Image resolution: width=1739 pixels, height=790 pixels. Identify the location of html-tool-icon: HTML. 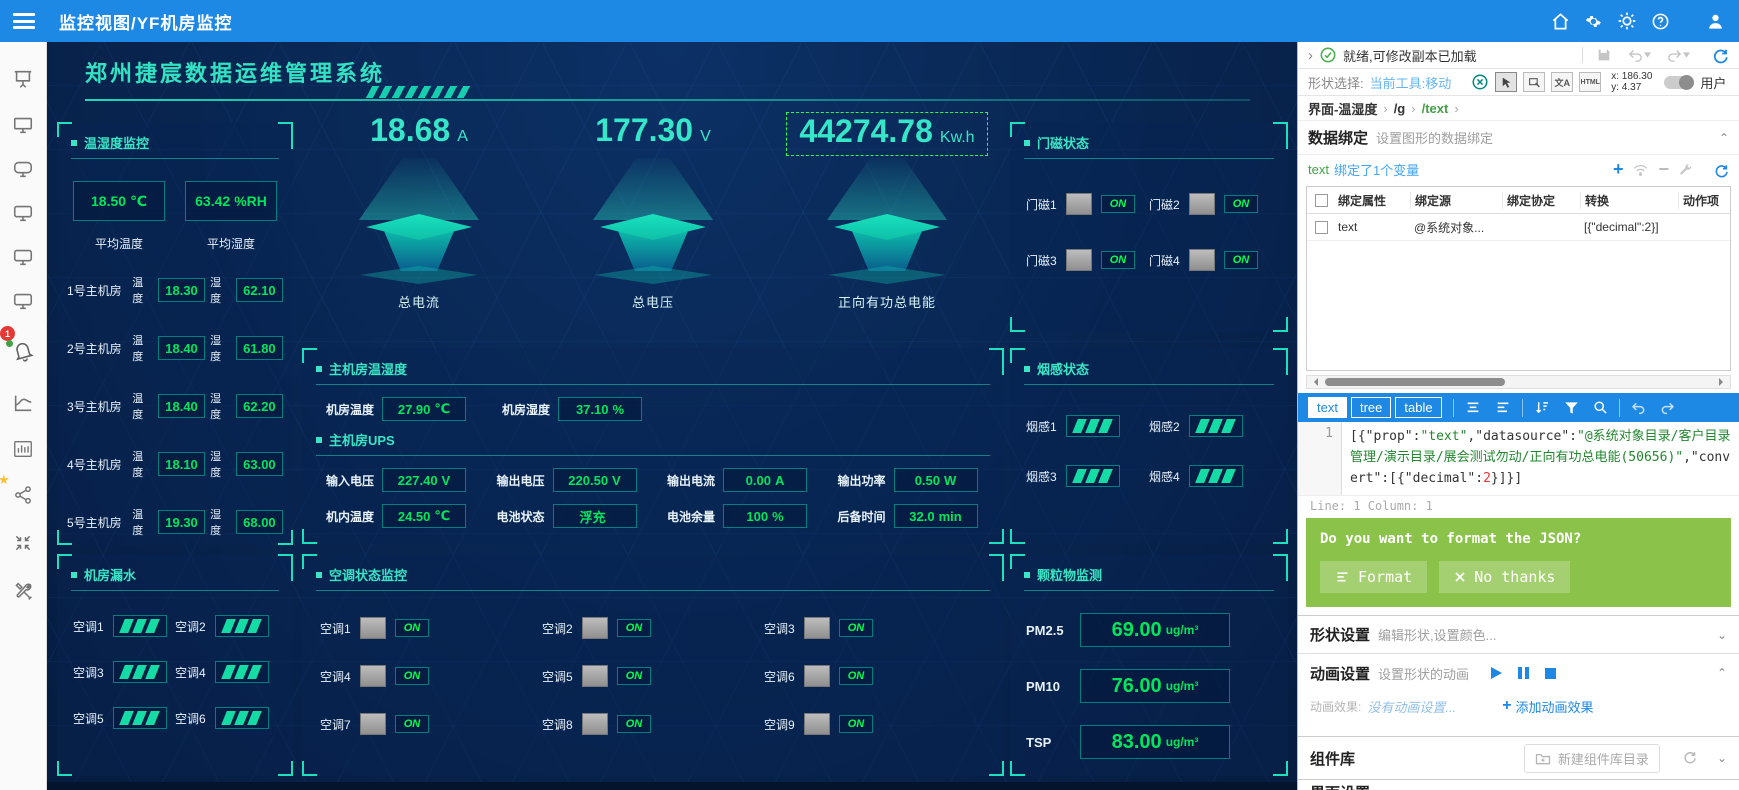
(1590, 82).